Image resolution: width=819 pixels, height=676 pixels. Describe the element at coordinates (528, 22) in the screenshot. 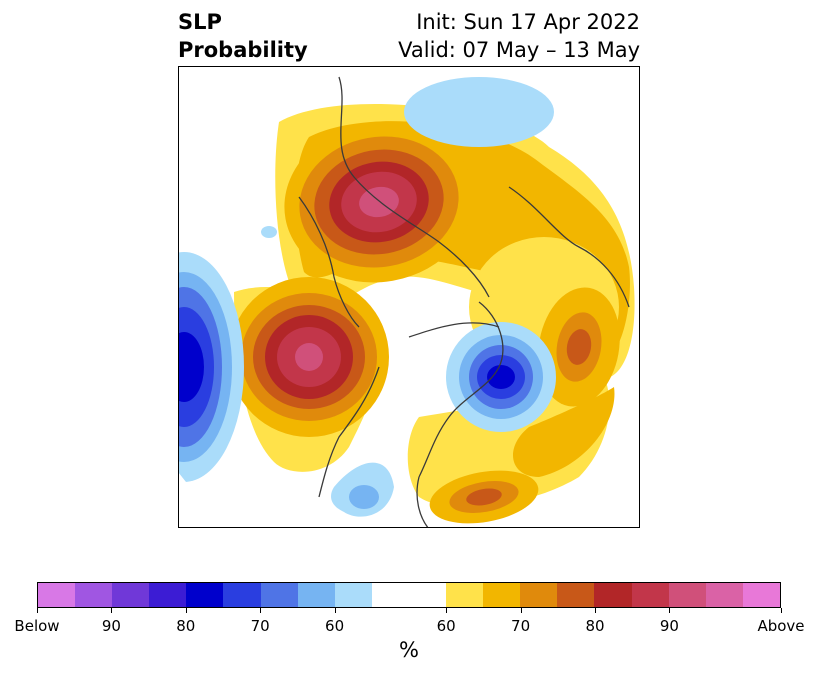

I see `init-date: Init: Sun 17 Apr 2022` at that location.